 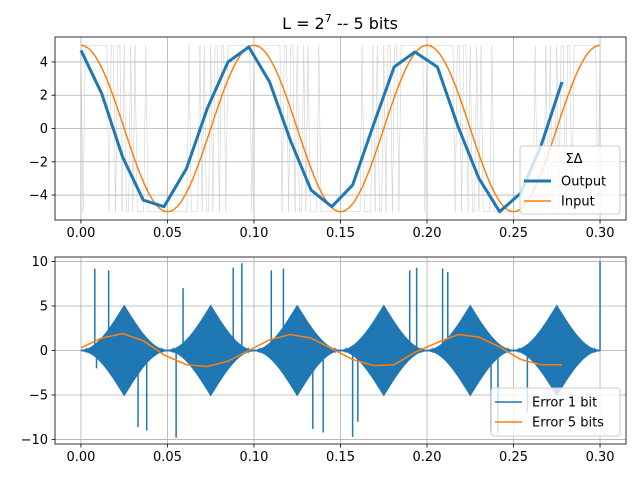 What do you see at coordinates (568, 423) in the screenshot?
I see `legend-error-5bits-label: Error 5 bits` at bounding box center [568, 423].